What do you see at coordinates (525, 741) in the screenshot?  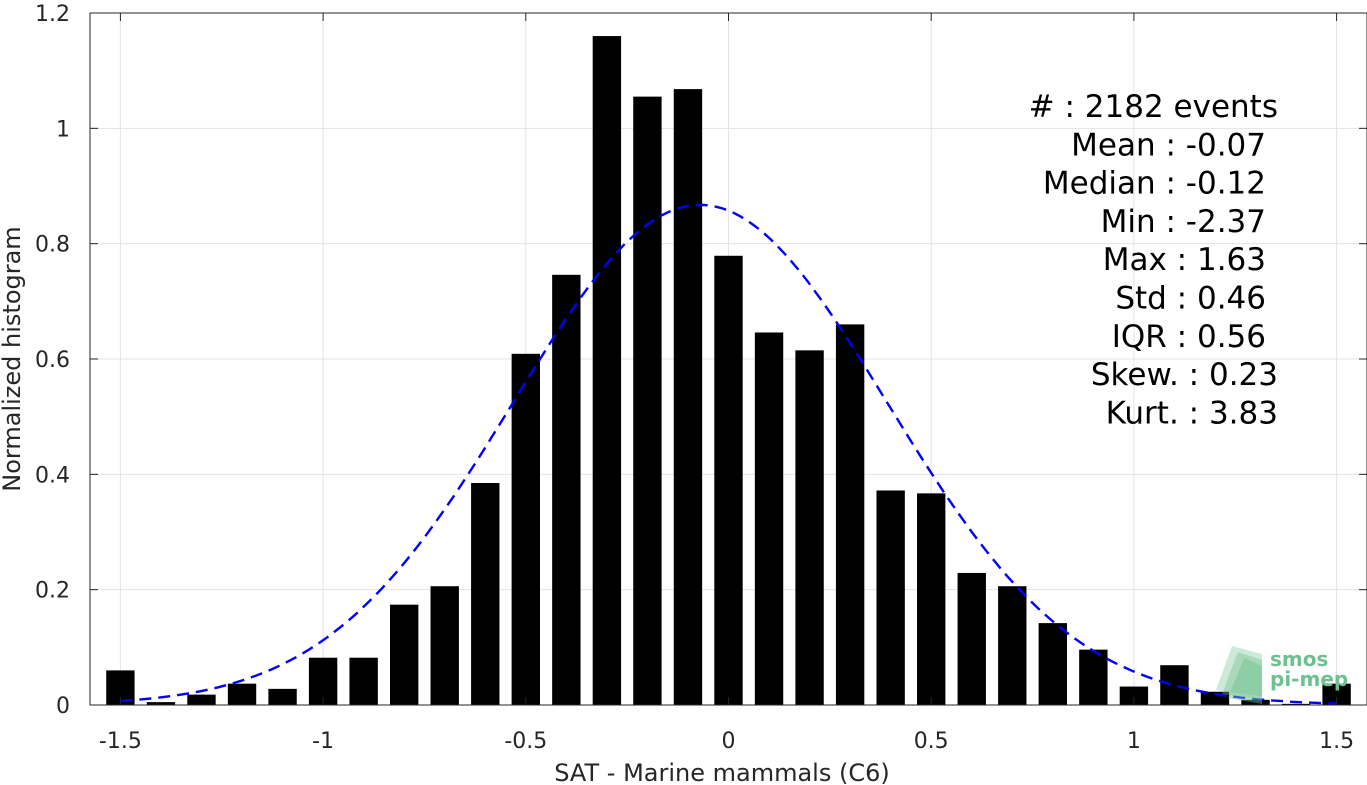 I see `x-tick-label: -0.5` at bounding box center [525, 741].